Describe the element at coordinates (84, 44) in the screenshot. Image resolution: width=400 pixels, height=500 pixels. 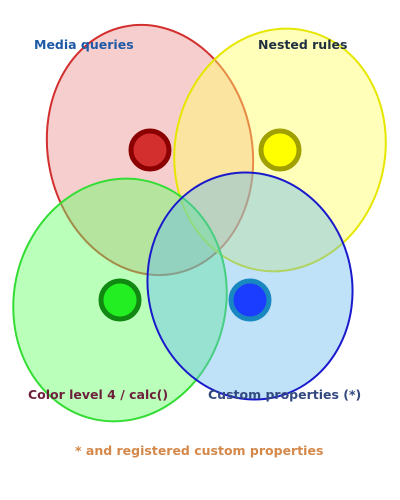
I see `set-media-queries-label: Media queries` at that location.